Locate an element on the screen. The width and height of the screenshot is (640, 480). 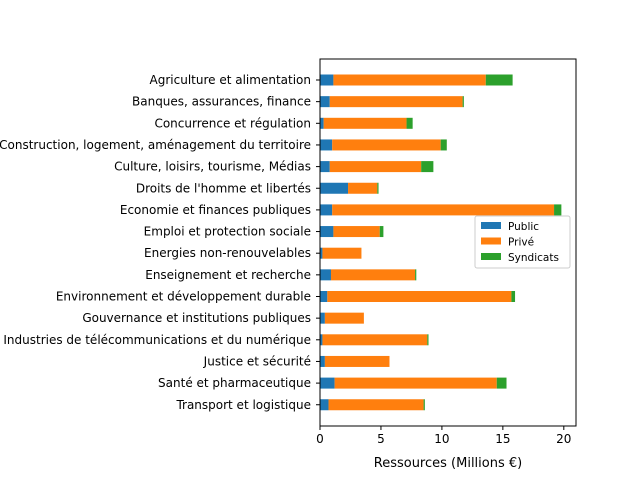
legend-label: Public is located at coordinates (523, 227).